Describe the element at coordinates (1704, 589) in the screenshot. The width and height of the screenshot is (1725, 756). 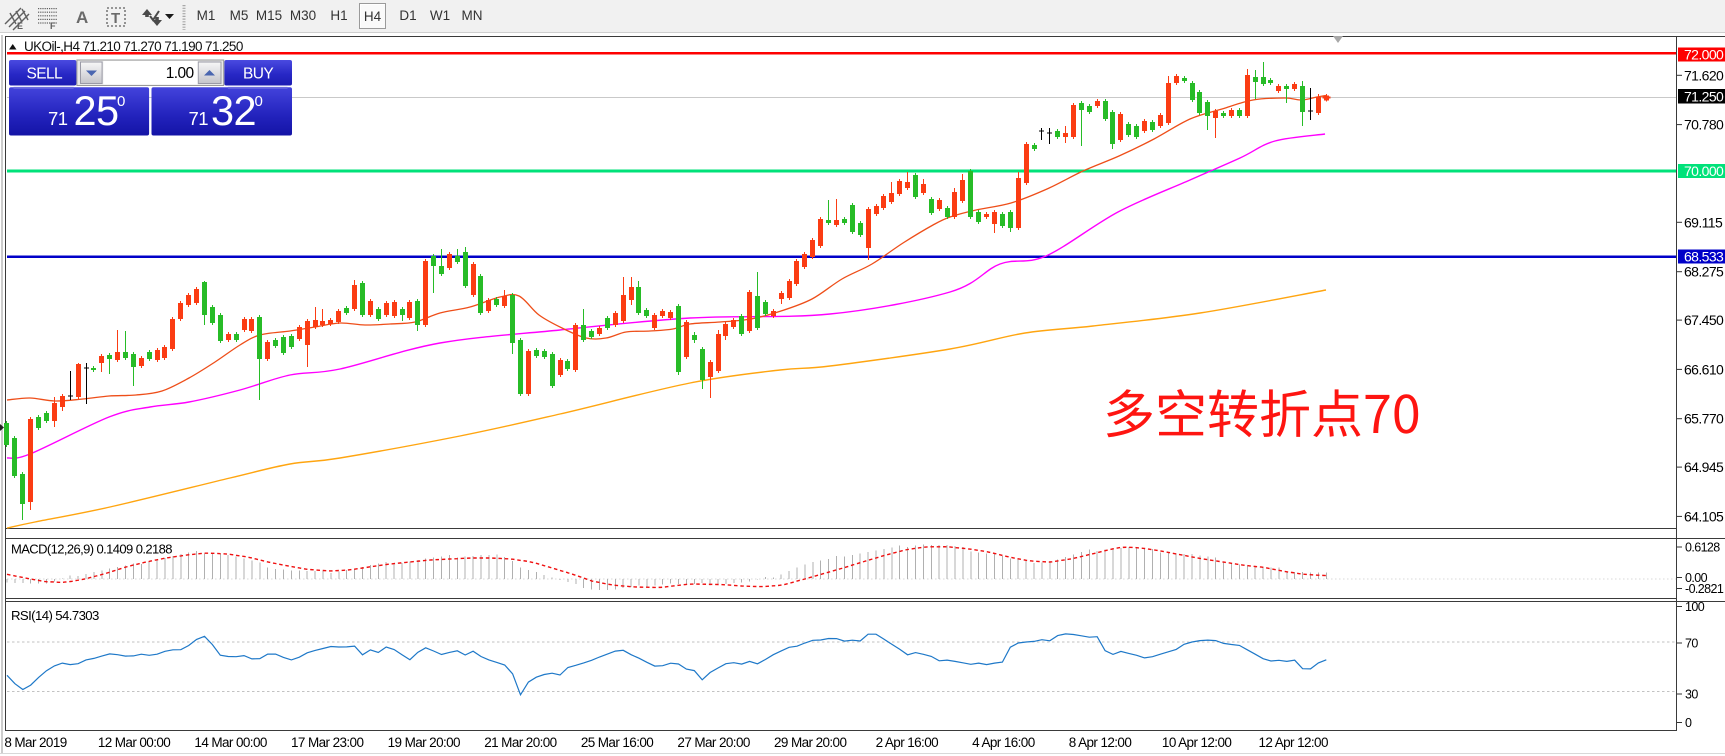
I see `svg-text: -0.2821` at that location.